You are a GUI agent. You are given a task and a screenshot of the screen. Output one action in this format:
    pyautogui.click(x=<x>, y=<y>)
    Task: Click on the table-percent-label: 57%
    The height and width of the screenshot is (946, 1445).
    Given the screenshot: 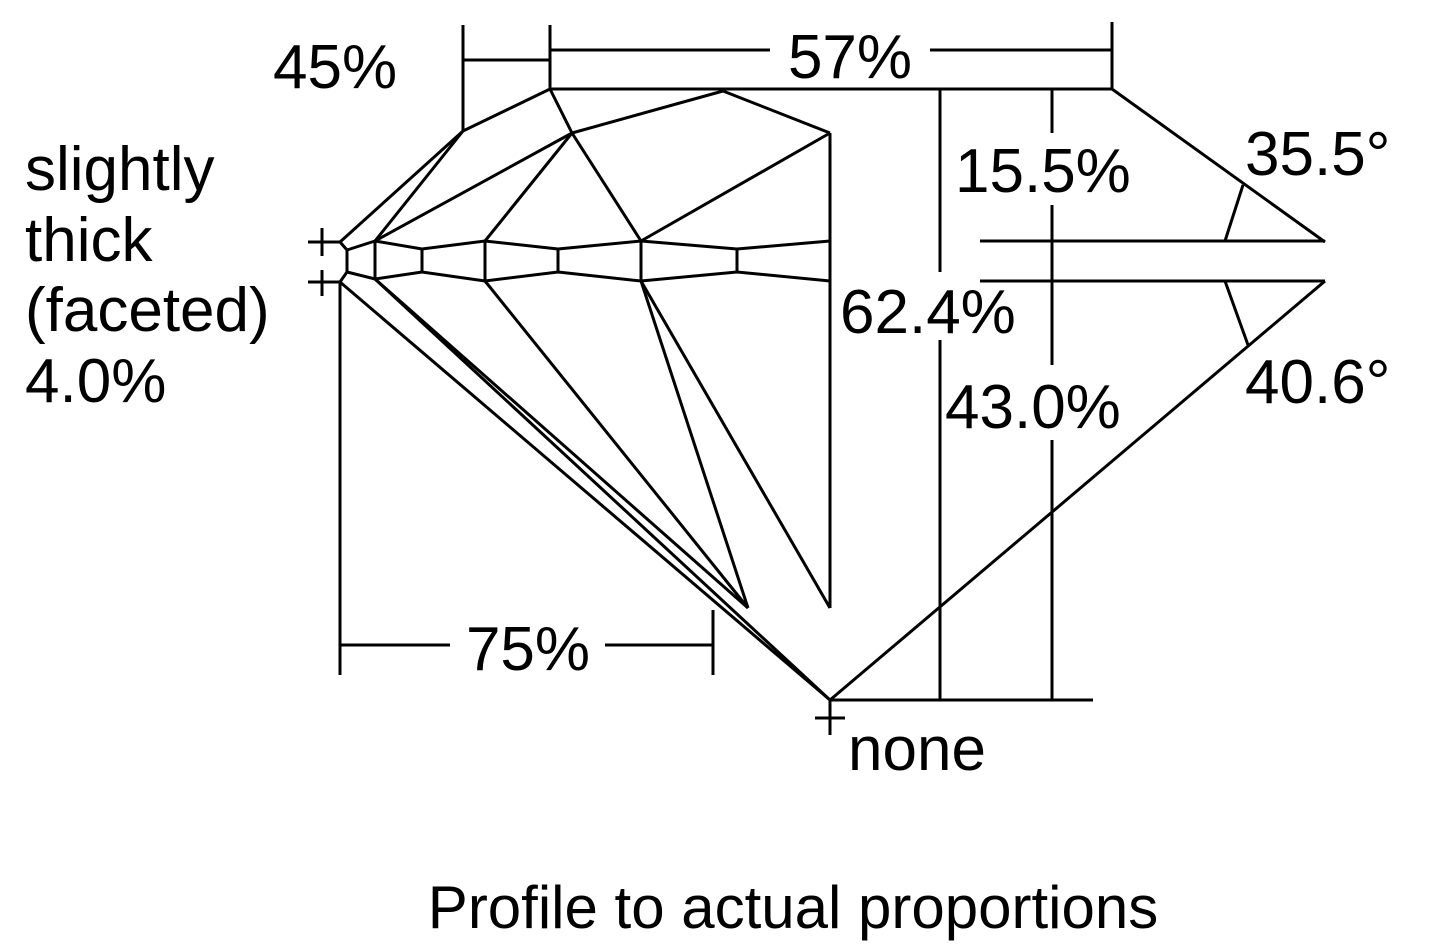 What is the action you would take?
    pyautogui.click(x=850, y=57)
    